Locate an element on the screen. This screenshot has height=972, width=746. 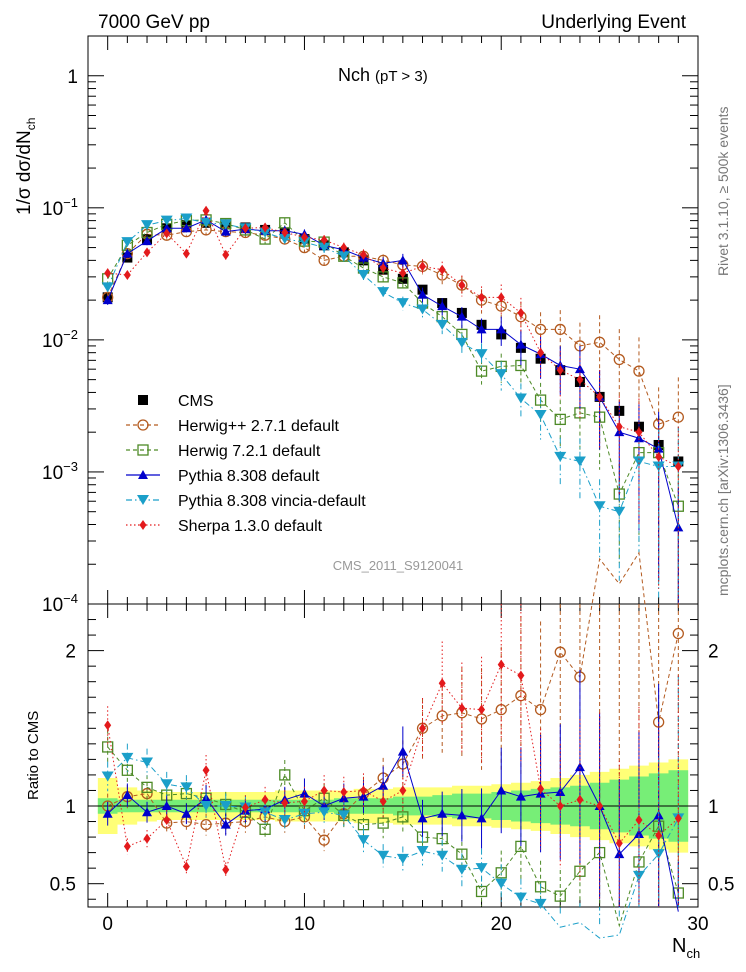
analysis-id: CMS_2011_S9120041 is located at coordinates (398, 565).